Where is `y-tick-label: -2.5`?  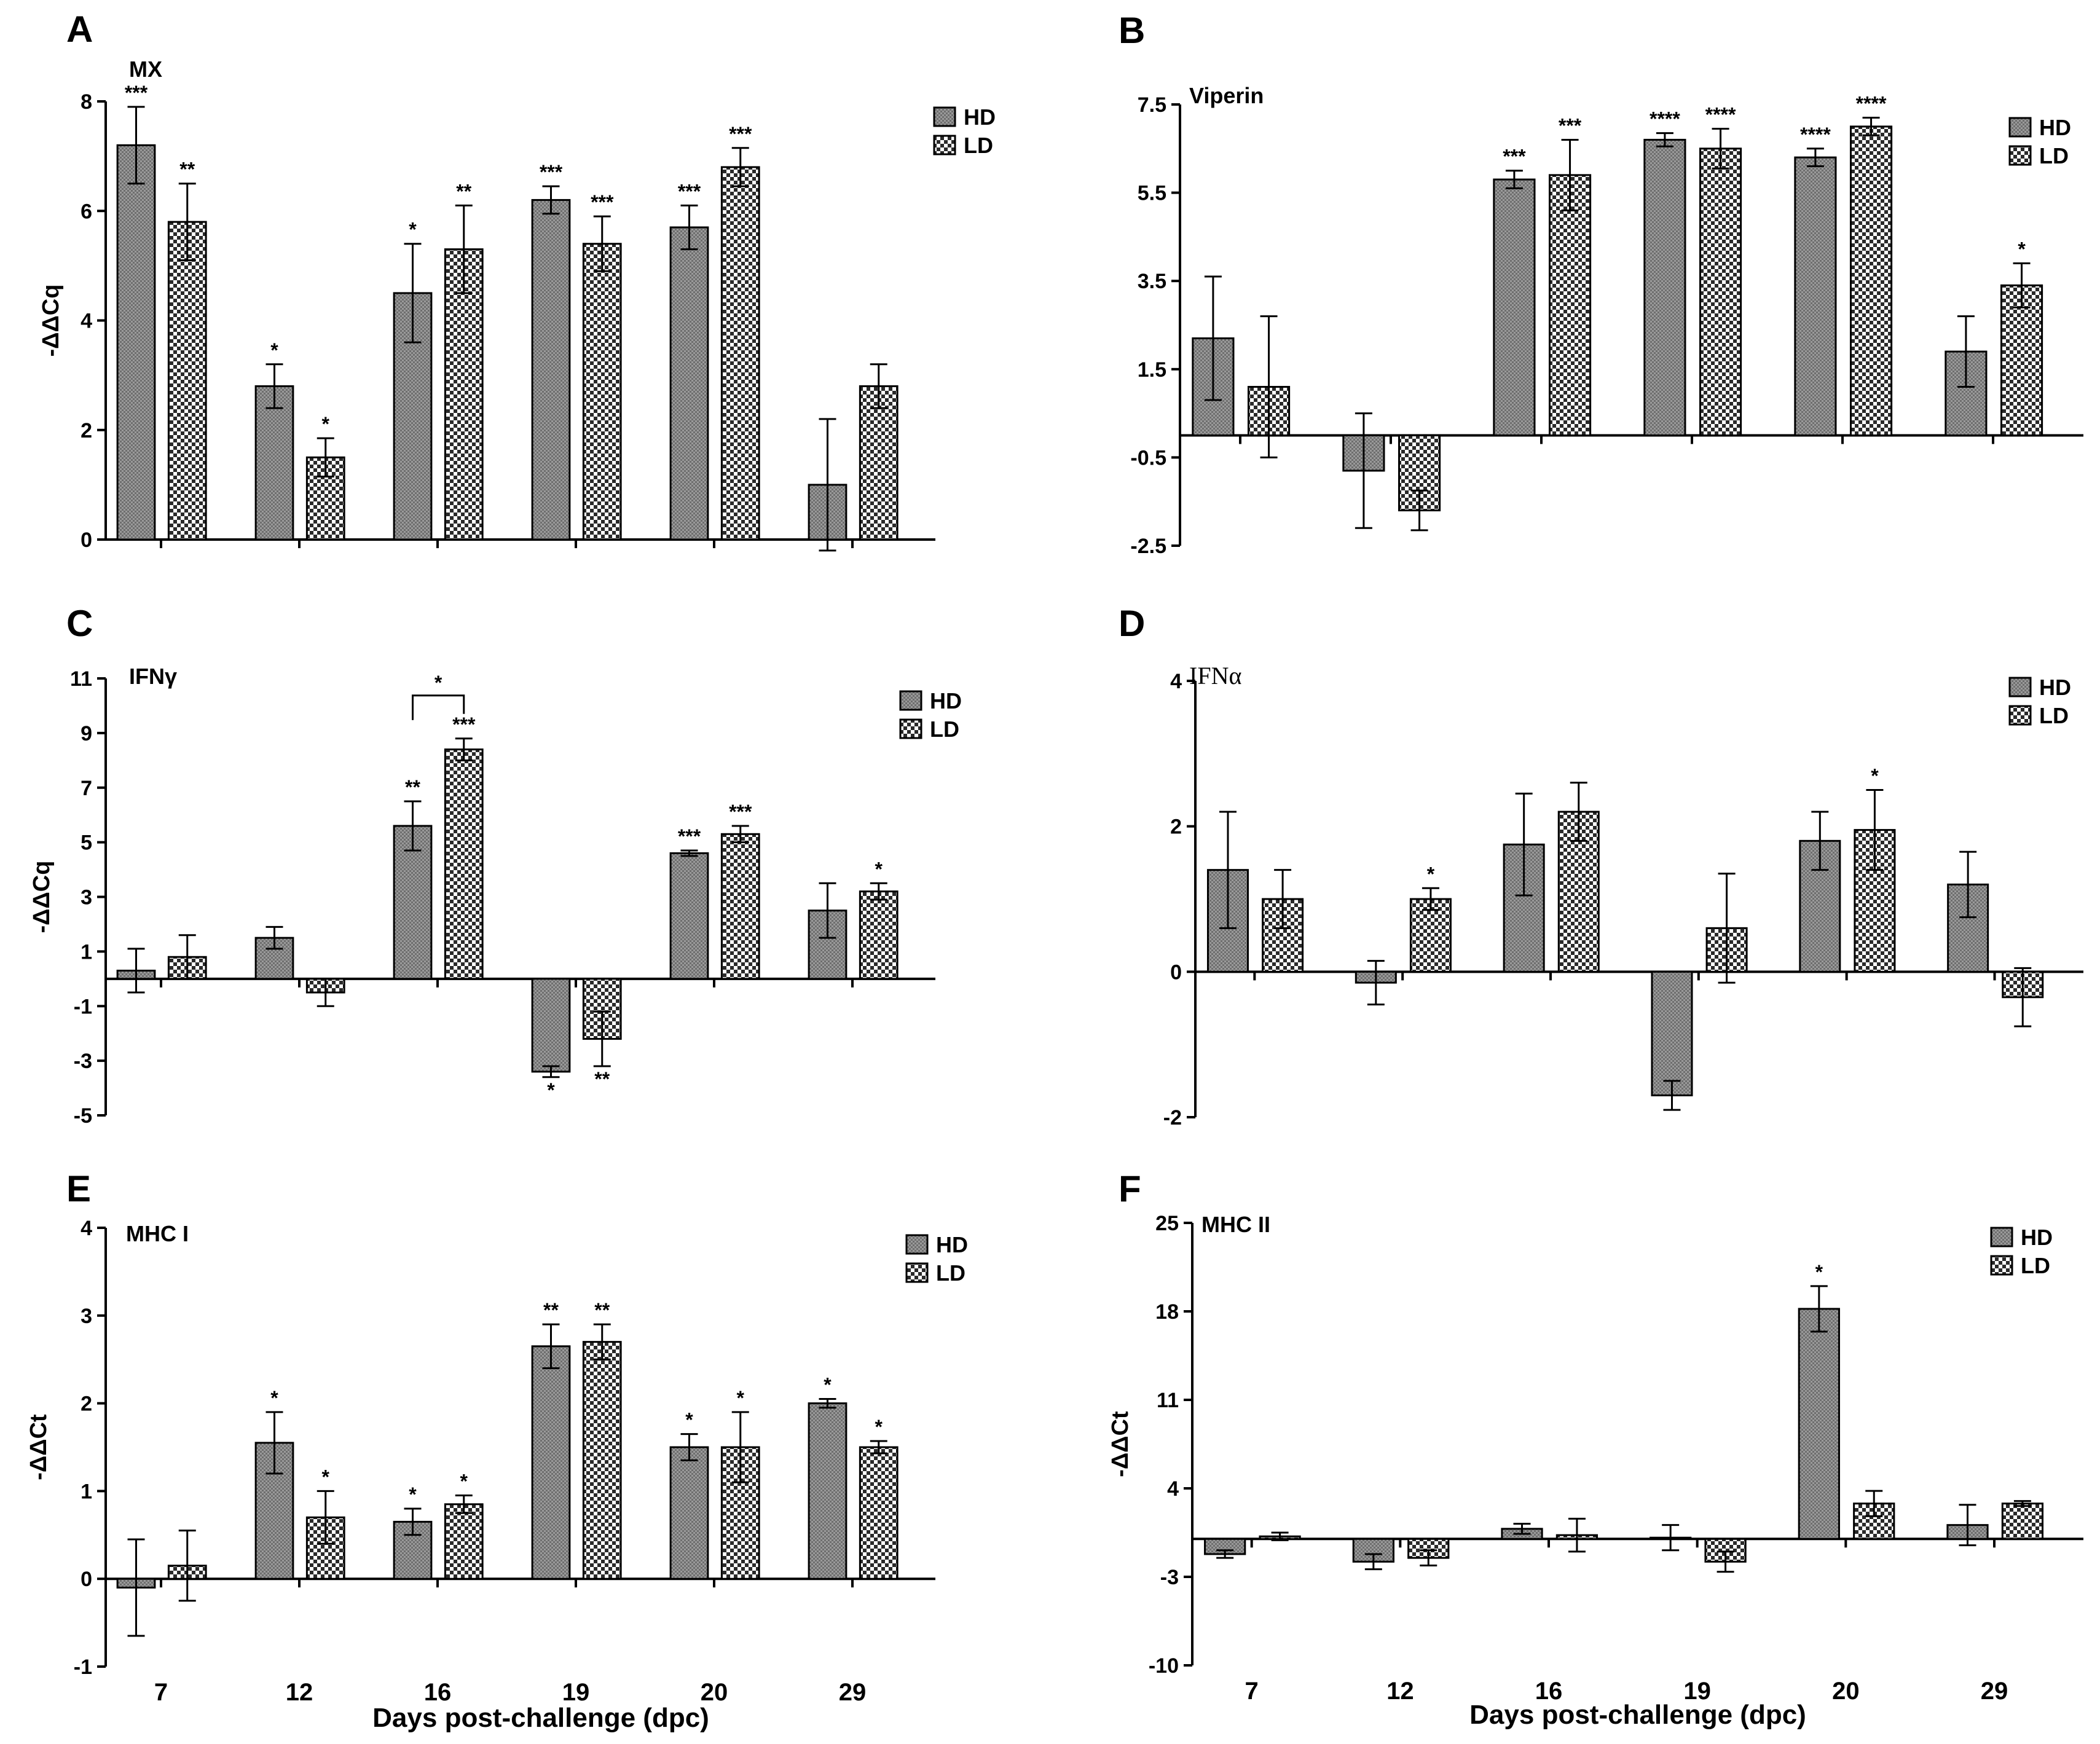 y-tick-label: -2.5 is located at coordinates (1148, 546).